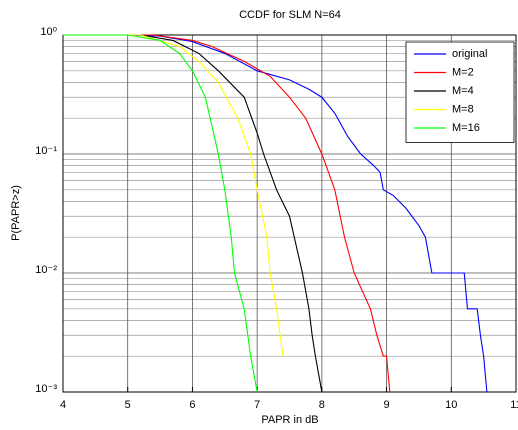  I want to click on x-tick-label: 11, so click(514, 405).